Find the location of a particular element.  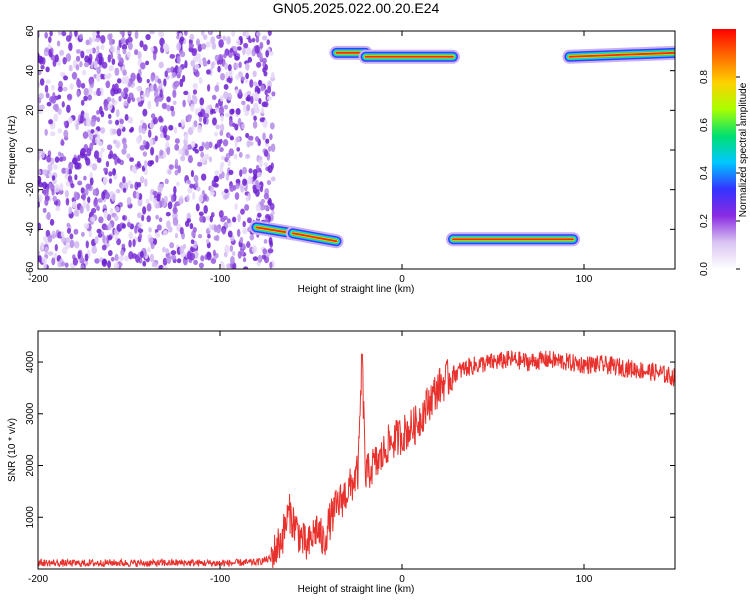

colorbar-label: Normalized spectral amplitude is located at coordinates (743, 149).